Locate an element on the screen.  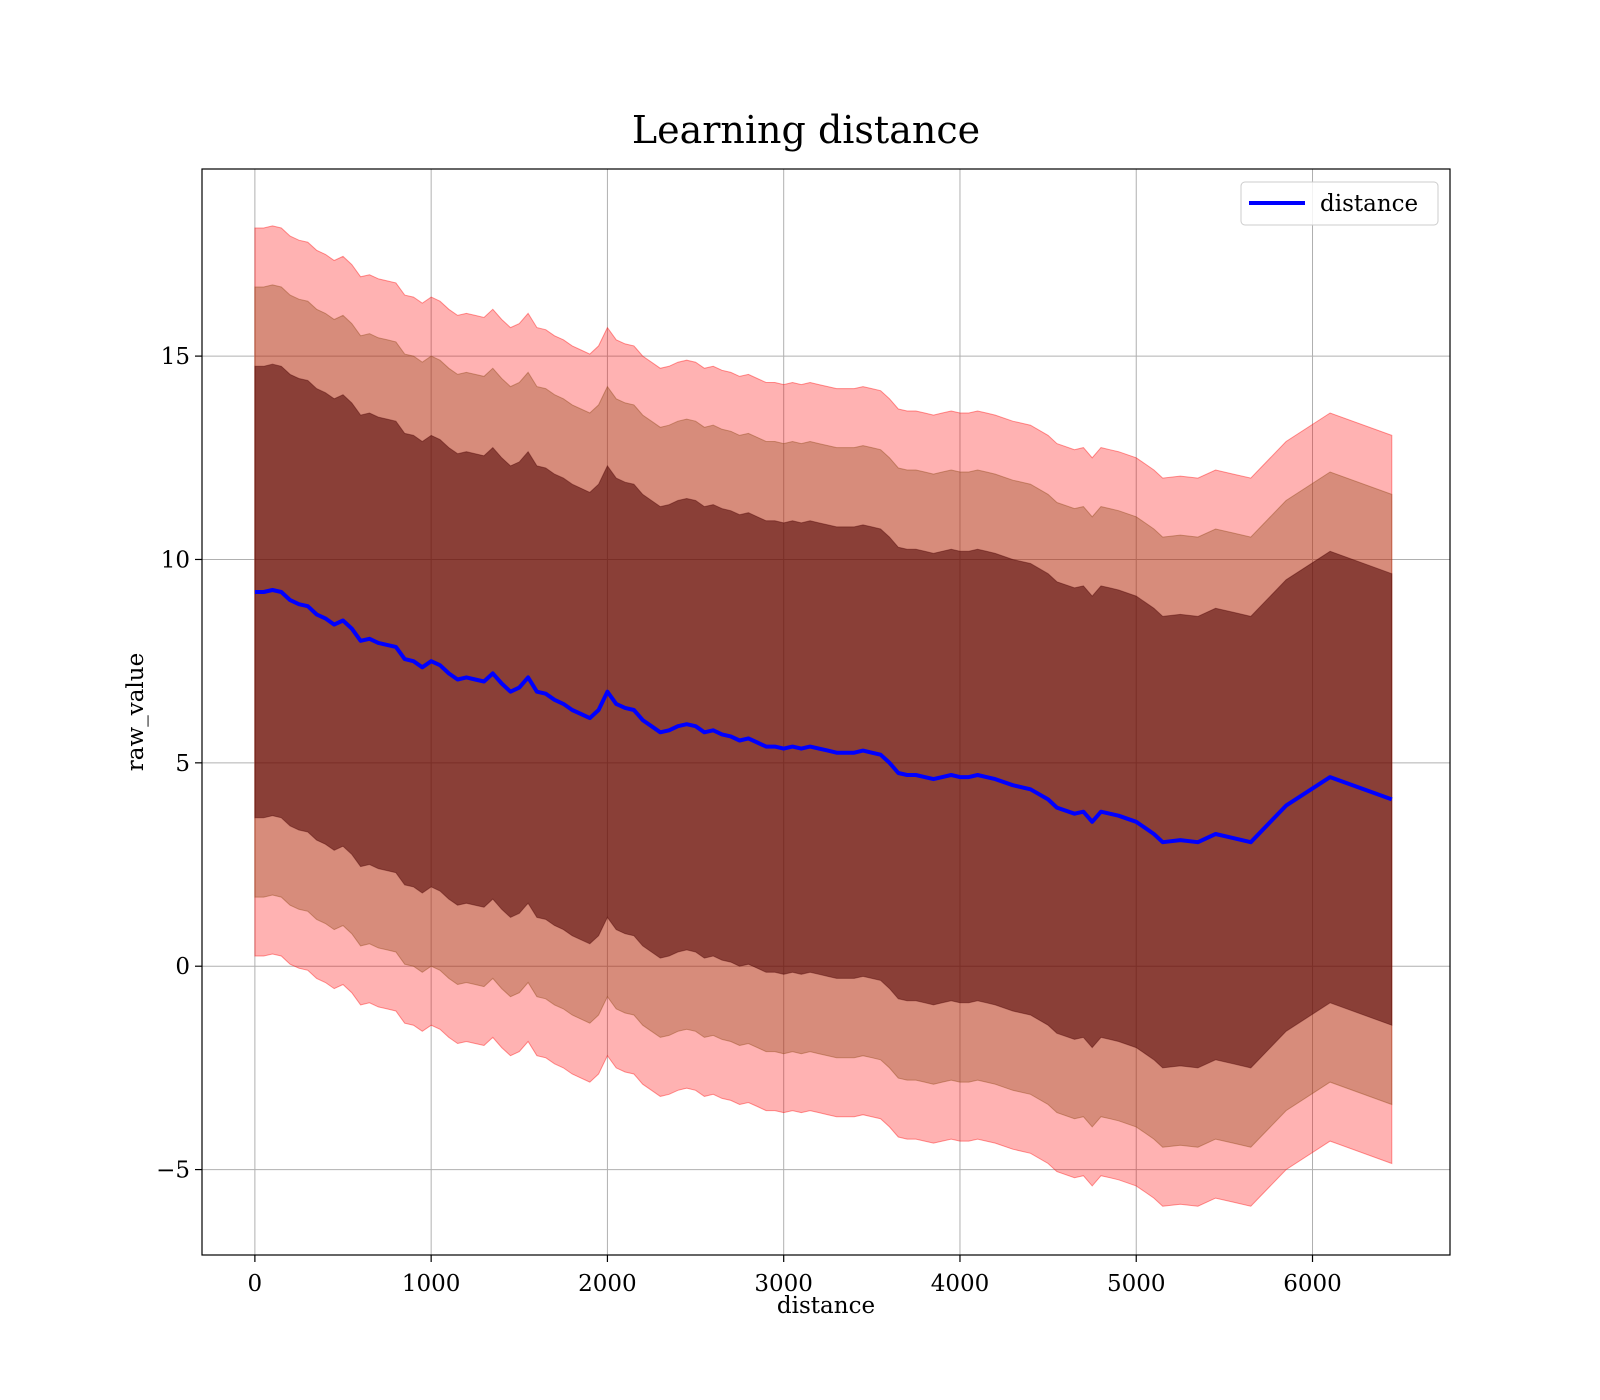
legend: distance is located at coordinates (1339, 203).